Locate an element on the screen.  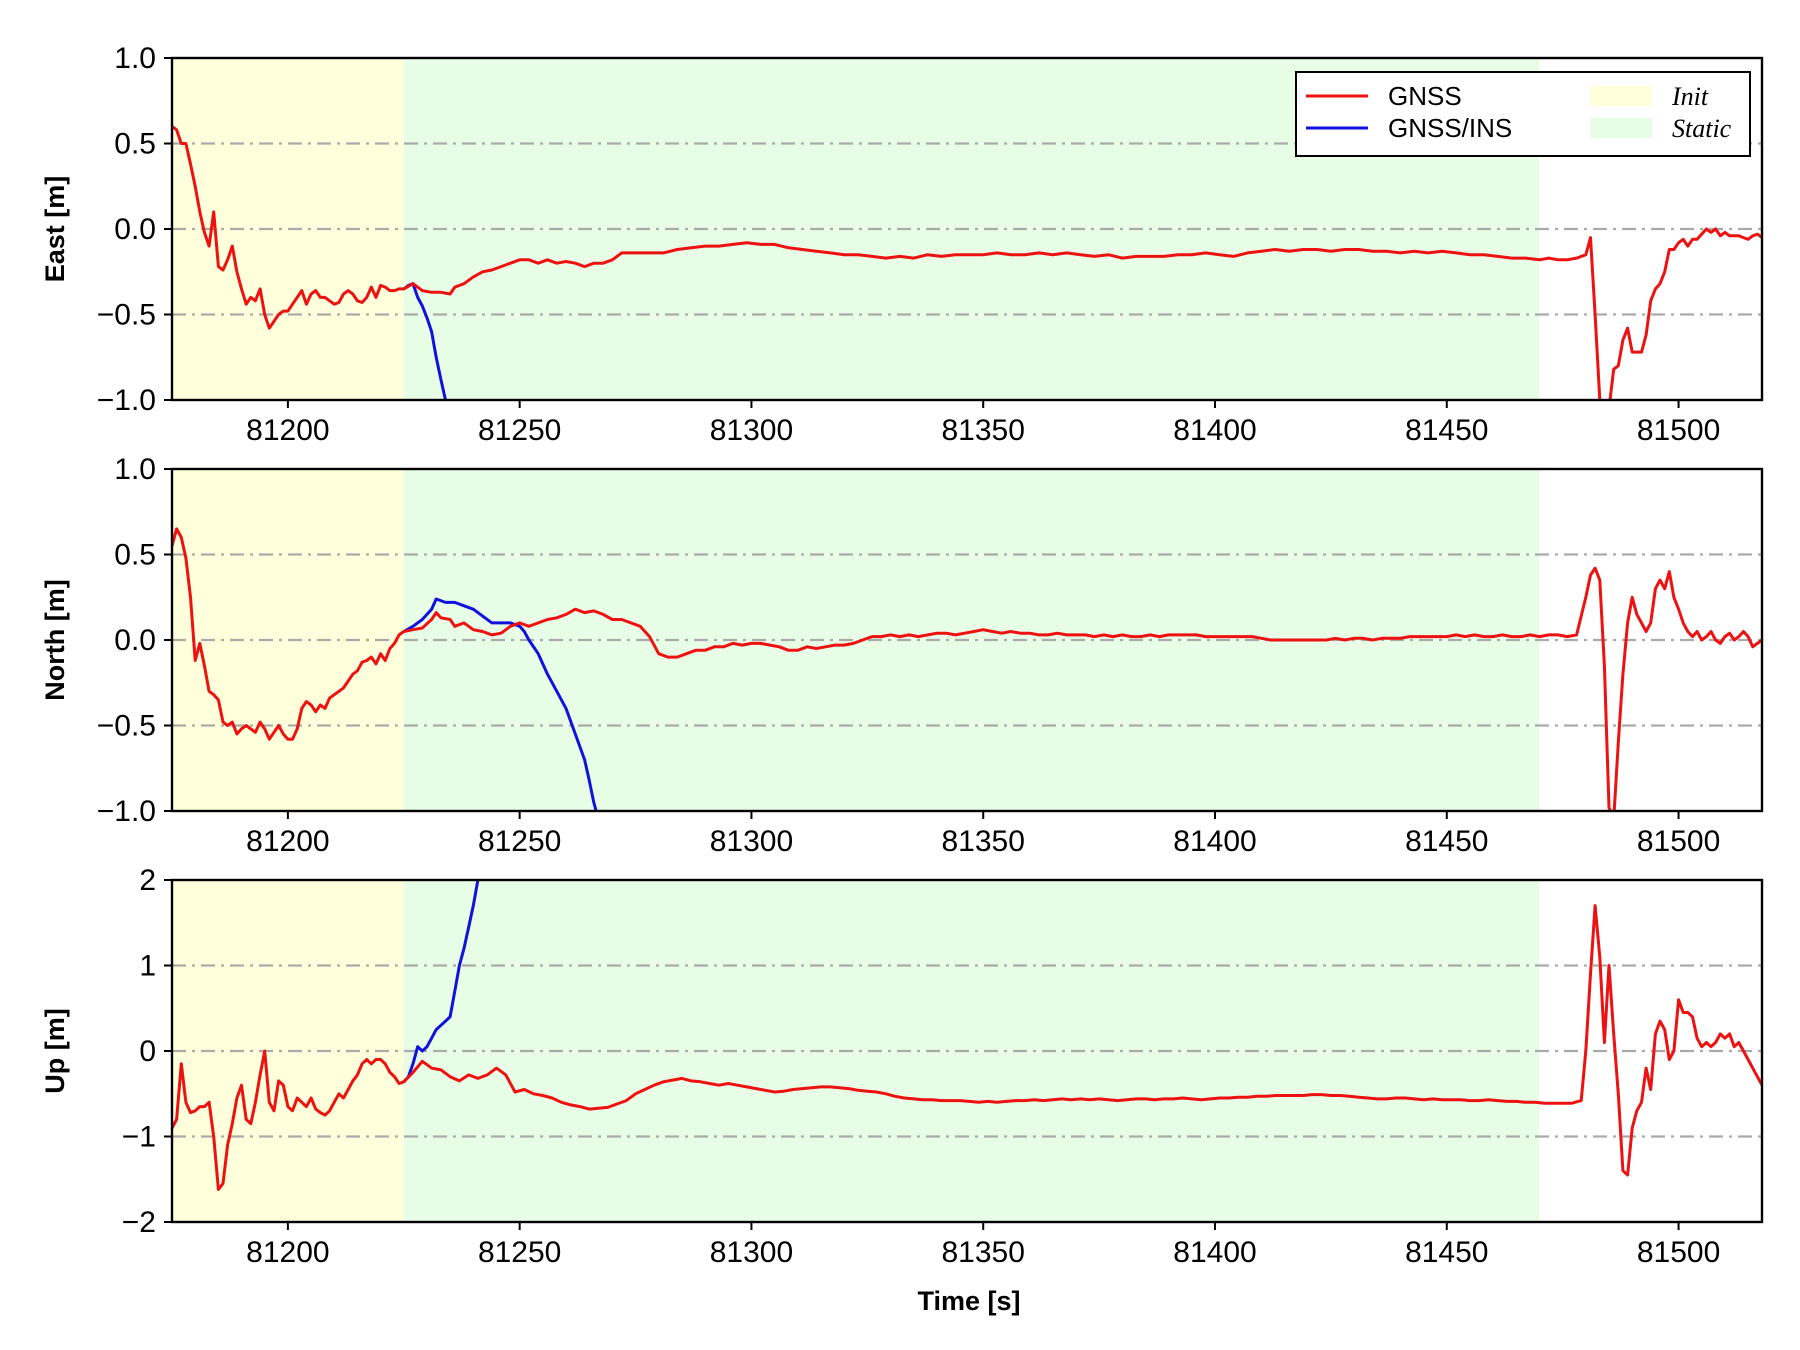
legend-label-gnss-ins: GNSS/INS is located at coordinates (1450, 128).